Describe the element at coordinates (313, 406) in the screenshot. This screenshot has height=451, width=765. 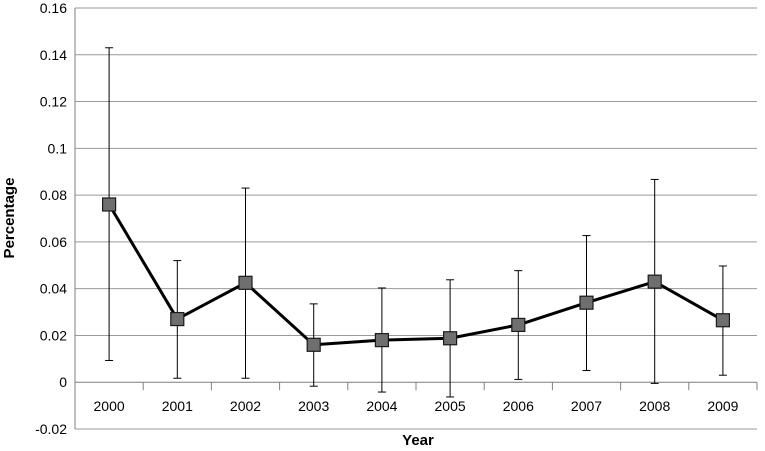
I see `x-tick-label: 2003` at that location.